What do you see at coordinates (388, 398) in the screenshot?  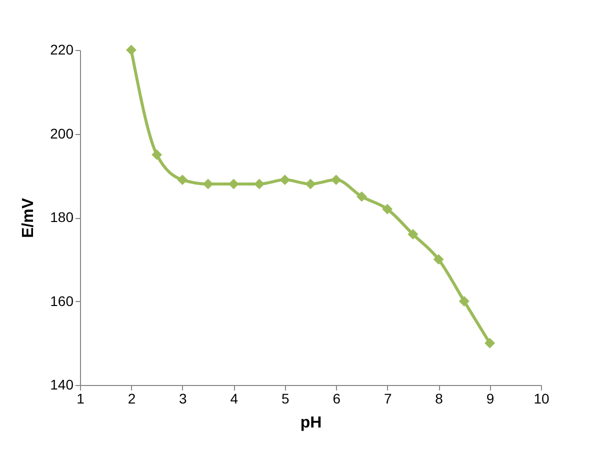 I see `x-tick-label: 7` at bounding box center [388, 398].